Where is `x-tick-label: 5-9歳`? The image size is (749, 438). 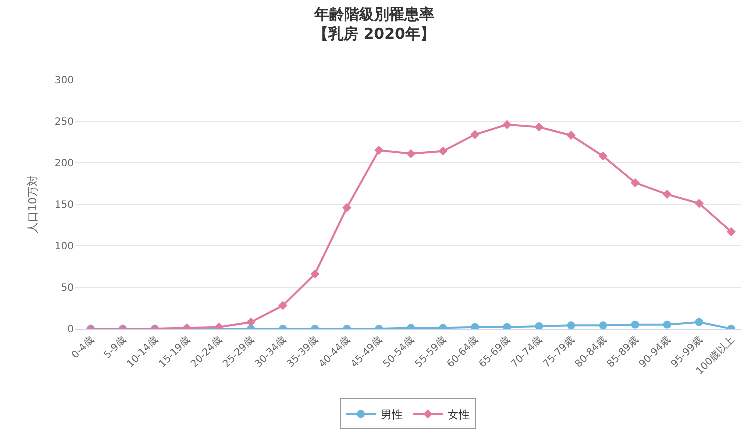 x-tick-label: 5-9歳 is located at coordinates (115, 348).